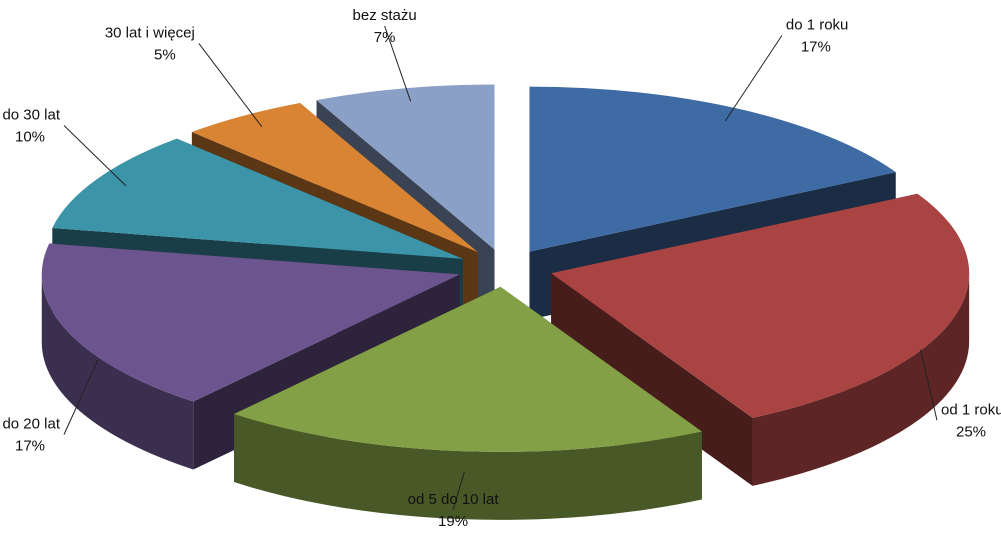  What do you see at coordinates (30, 137) in the screenshot?
I see `slice-value-label: 10%` at bounding box center [30, 137].